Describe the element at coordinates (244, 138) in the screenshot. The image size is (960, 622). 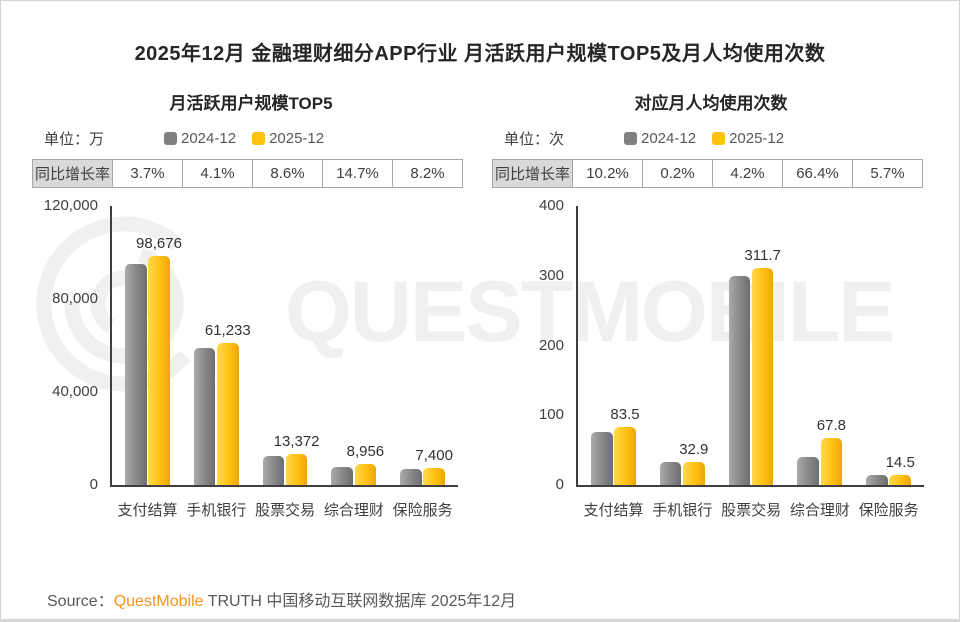
I see `legend: 2024-12 2025-12` at that location.